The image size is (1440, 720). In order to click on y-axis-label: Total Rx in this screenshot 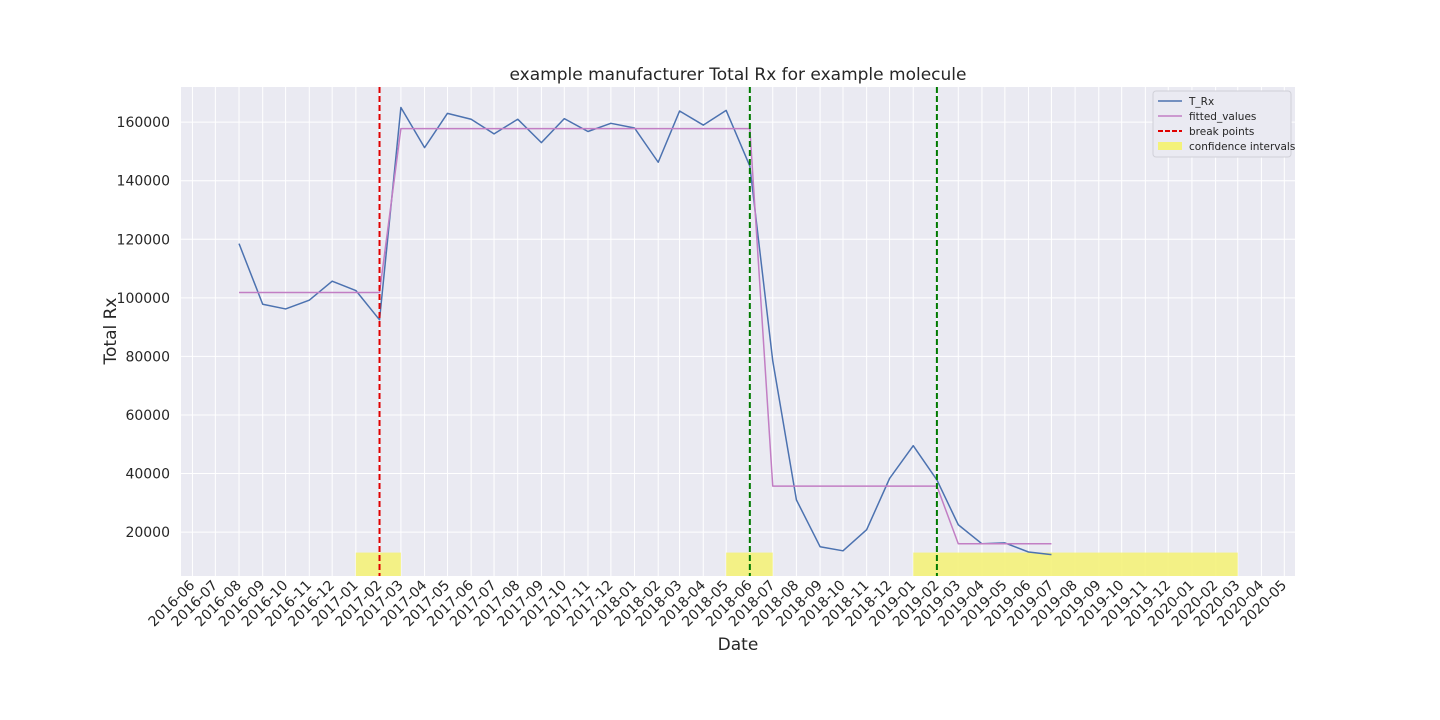, I will do `click(111, 332)`.